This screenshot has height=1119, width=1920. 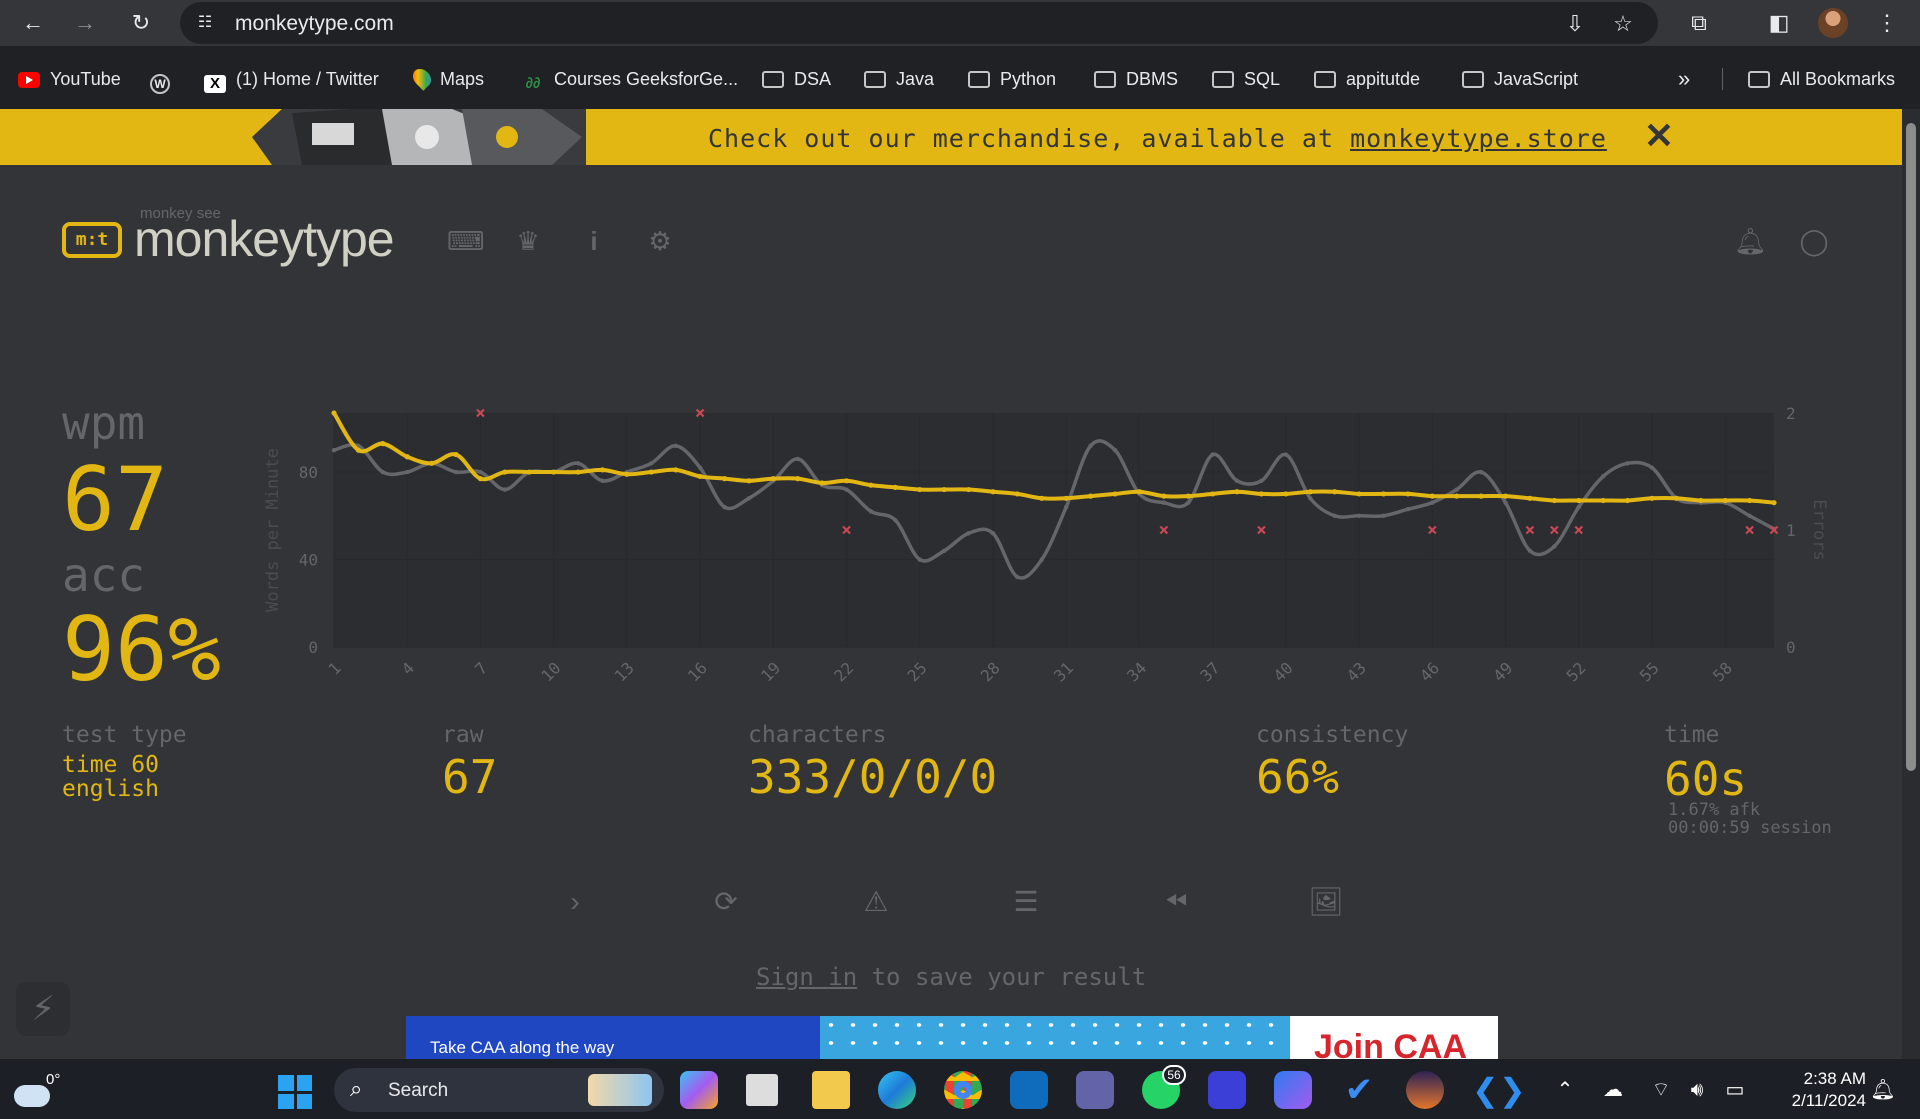 What do you see at coordinates (1699, 22) in the screenshot?
I see `extensions-icon: ⧉` at bounding box center [1699, 22].